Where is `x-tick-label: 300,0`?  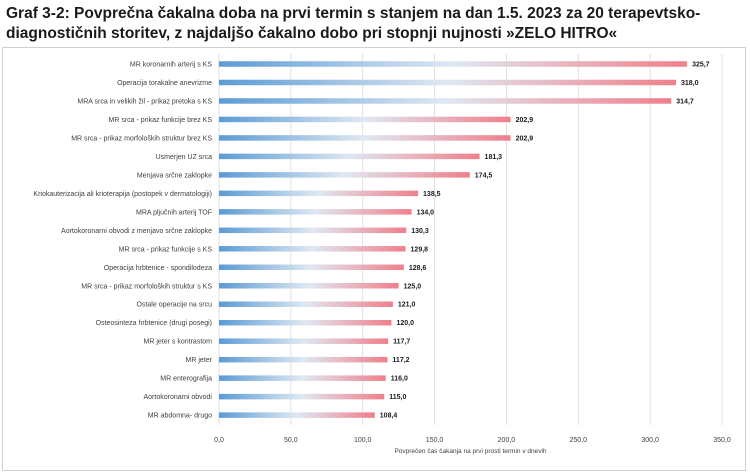
x-tick-label: 300,0 is located at coordinates (650, 440).